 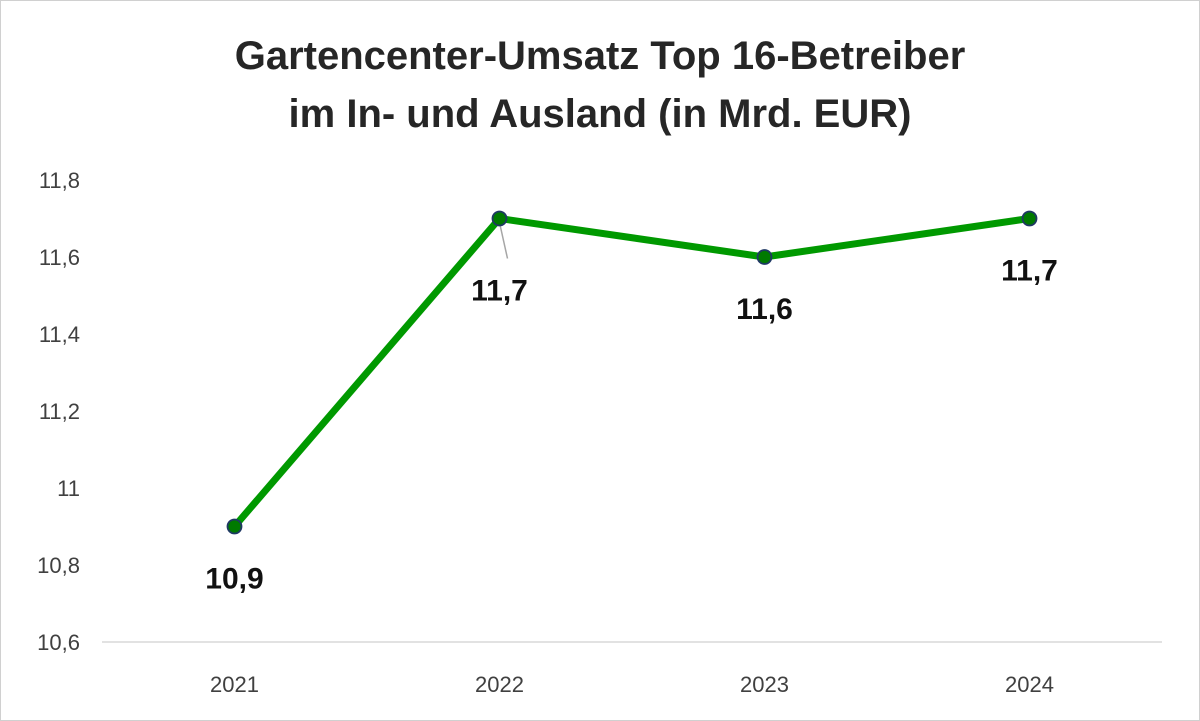 I want to click on data-label: 11,6, so click(x=764, y=309).